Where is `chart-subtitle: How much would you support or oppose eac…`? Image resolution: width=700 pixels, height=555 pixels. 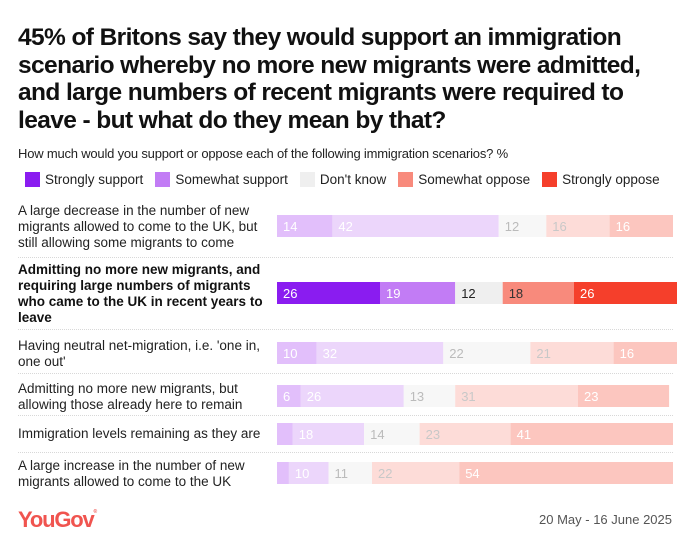 chart-subtitle: How much would you support or oppose eac… is located at coordinates (263, 153).